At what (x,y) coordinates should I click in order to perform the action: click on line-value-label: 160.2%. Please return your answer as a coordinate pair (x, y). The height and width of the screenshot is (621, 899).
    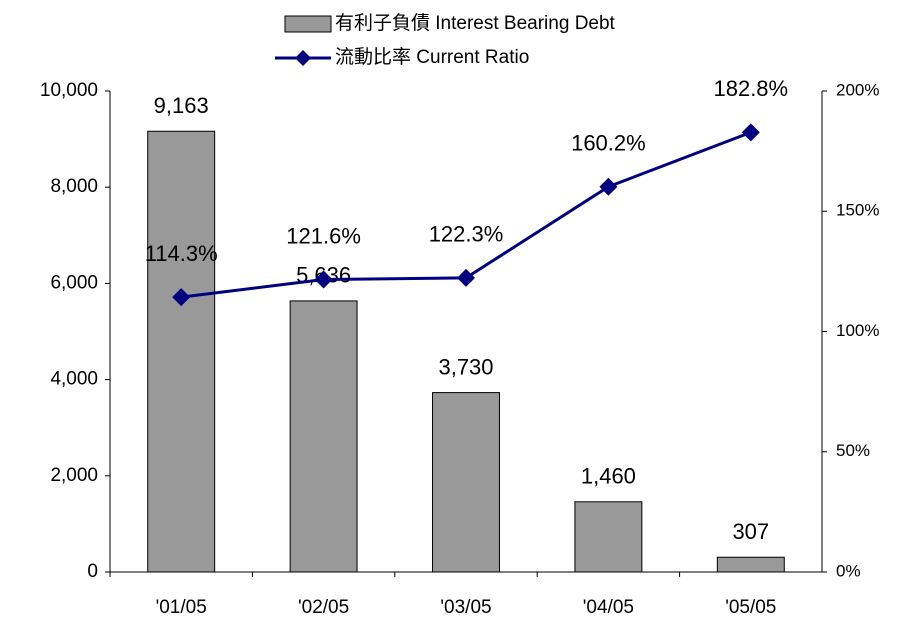
    Looking at the image, I should click on (608, 143).